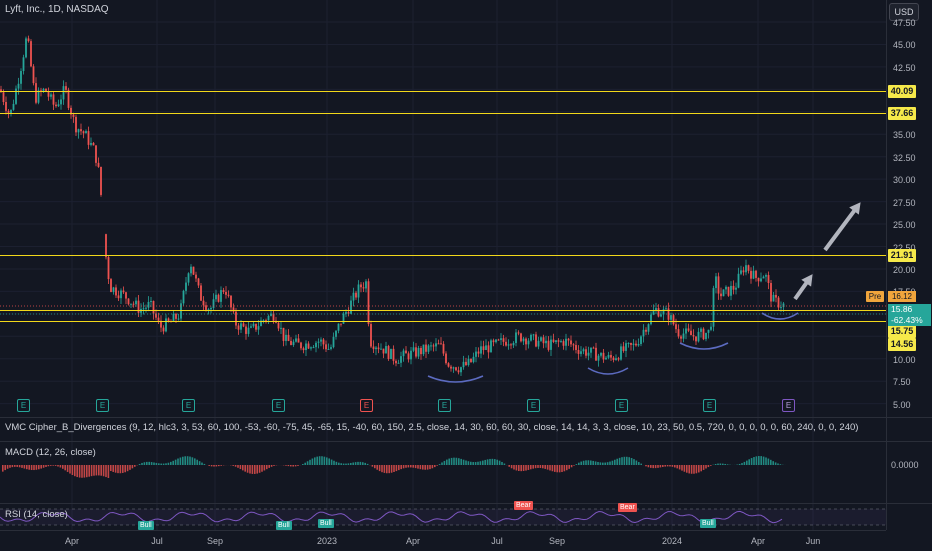 The image size is (932, 551). I want to click on level-label-15-75: 15.75, so click(902, 331).